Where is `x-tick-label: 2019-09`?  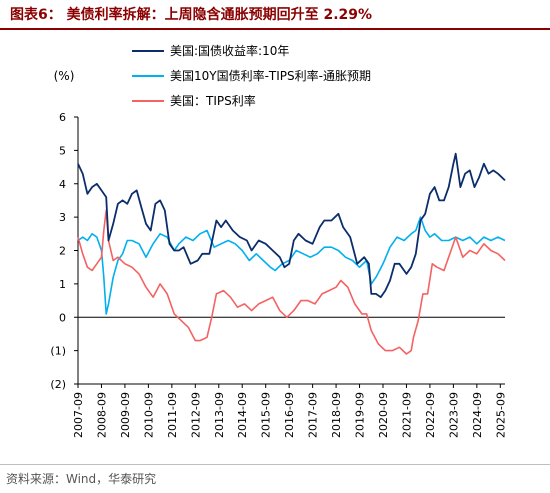 x-tick-label: 2019-09 is located at coordinates (360, 415).